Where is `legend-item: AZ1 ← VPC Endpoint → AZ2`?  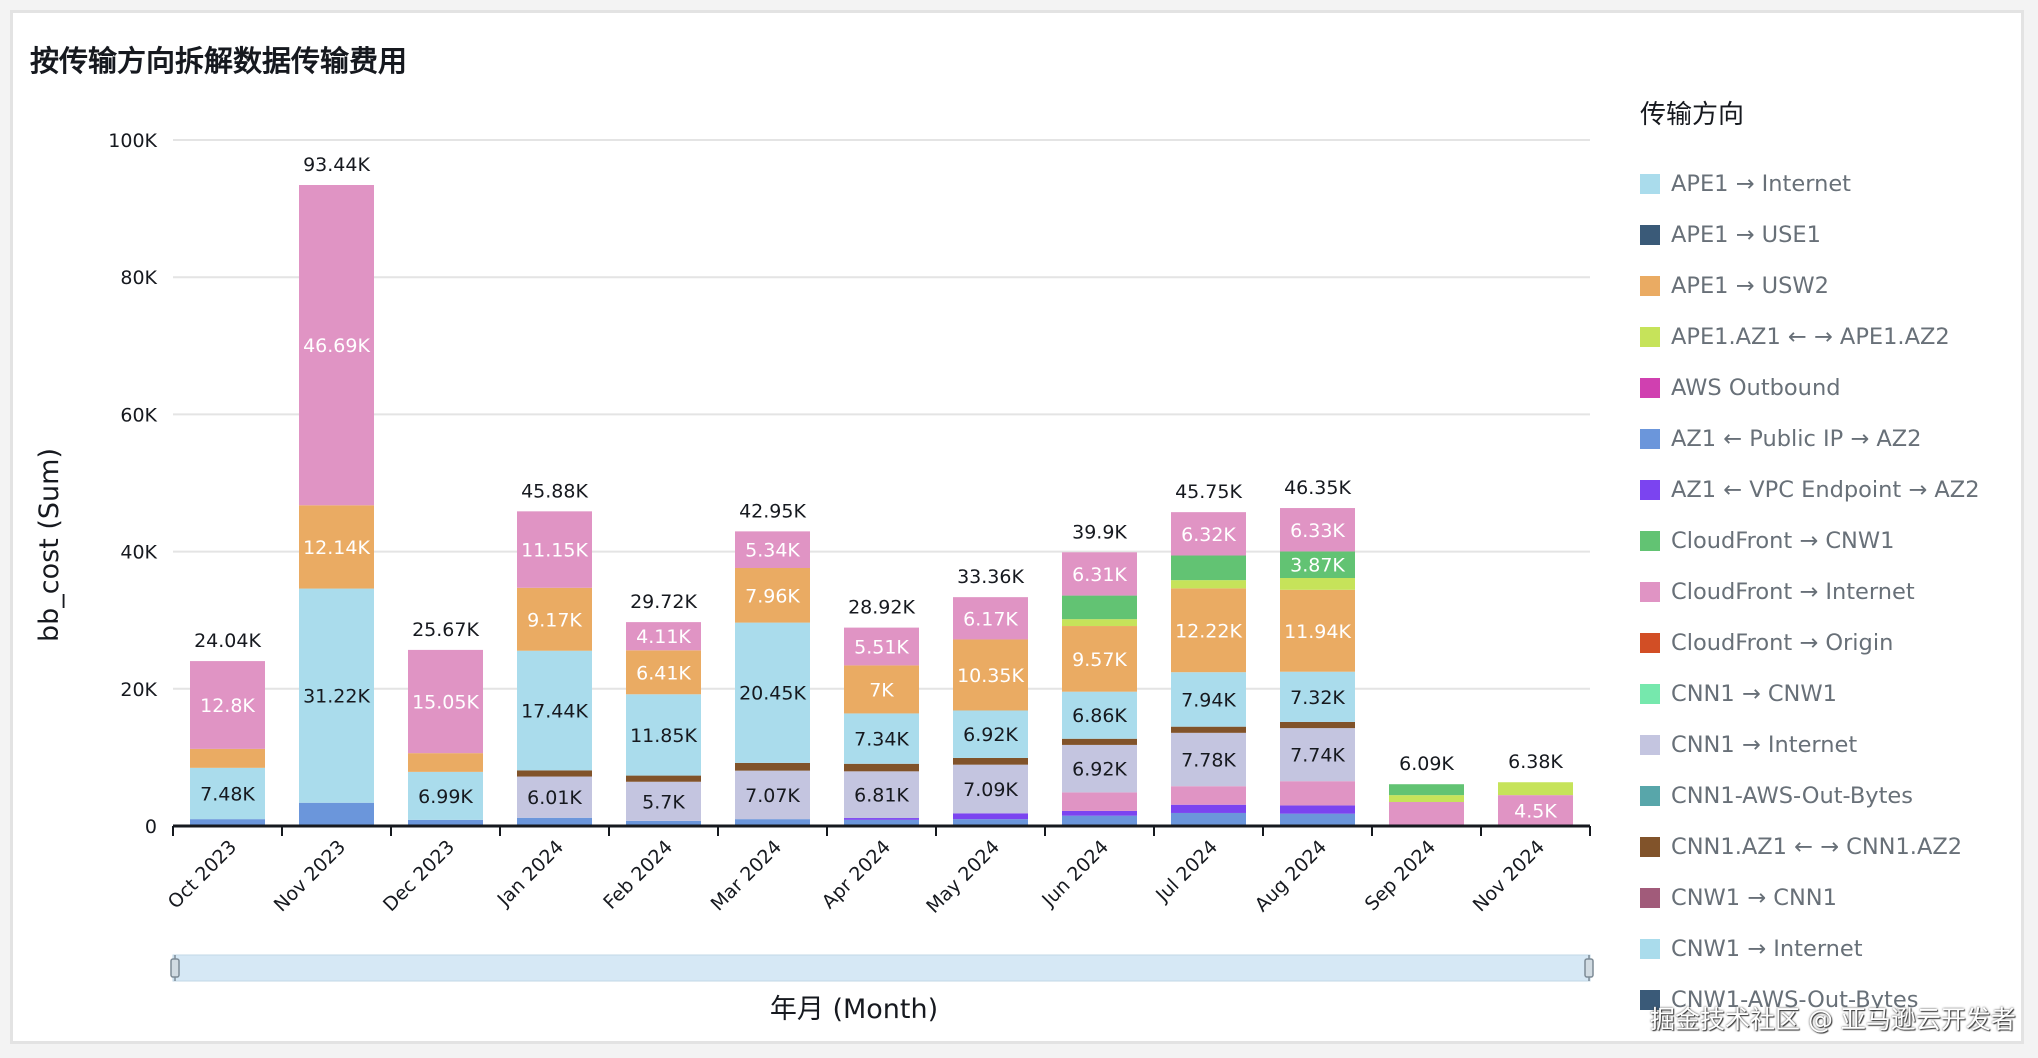
legend-item: AZ1 ← VPC Endpoint → AZ2 is located at coordinates (1830, 489).